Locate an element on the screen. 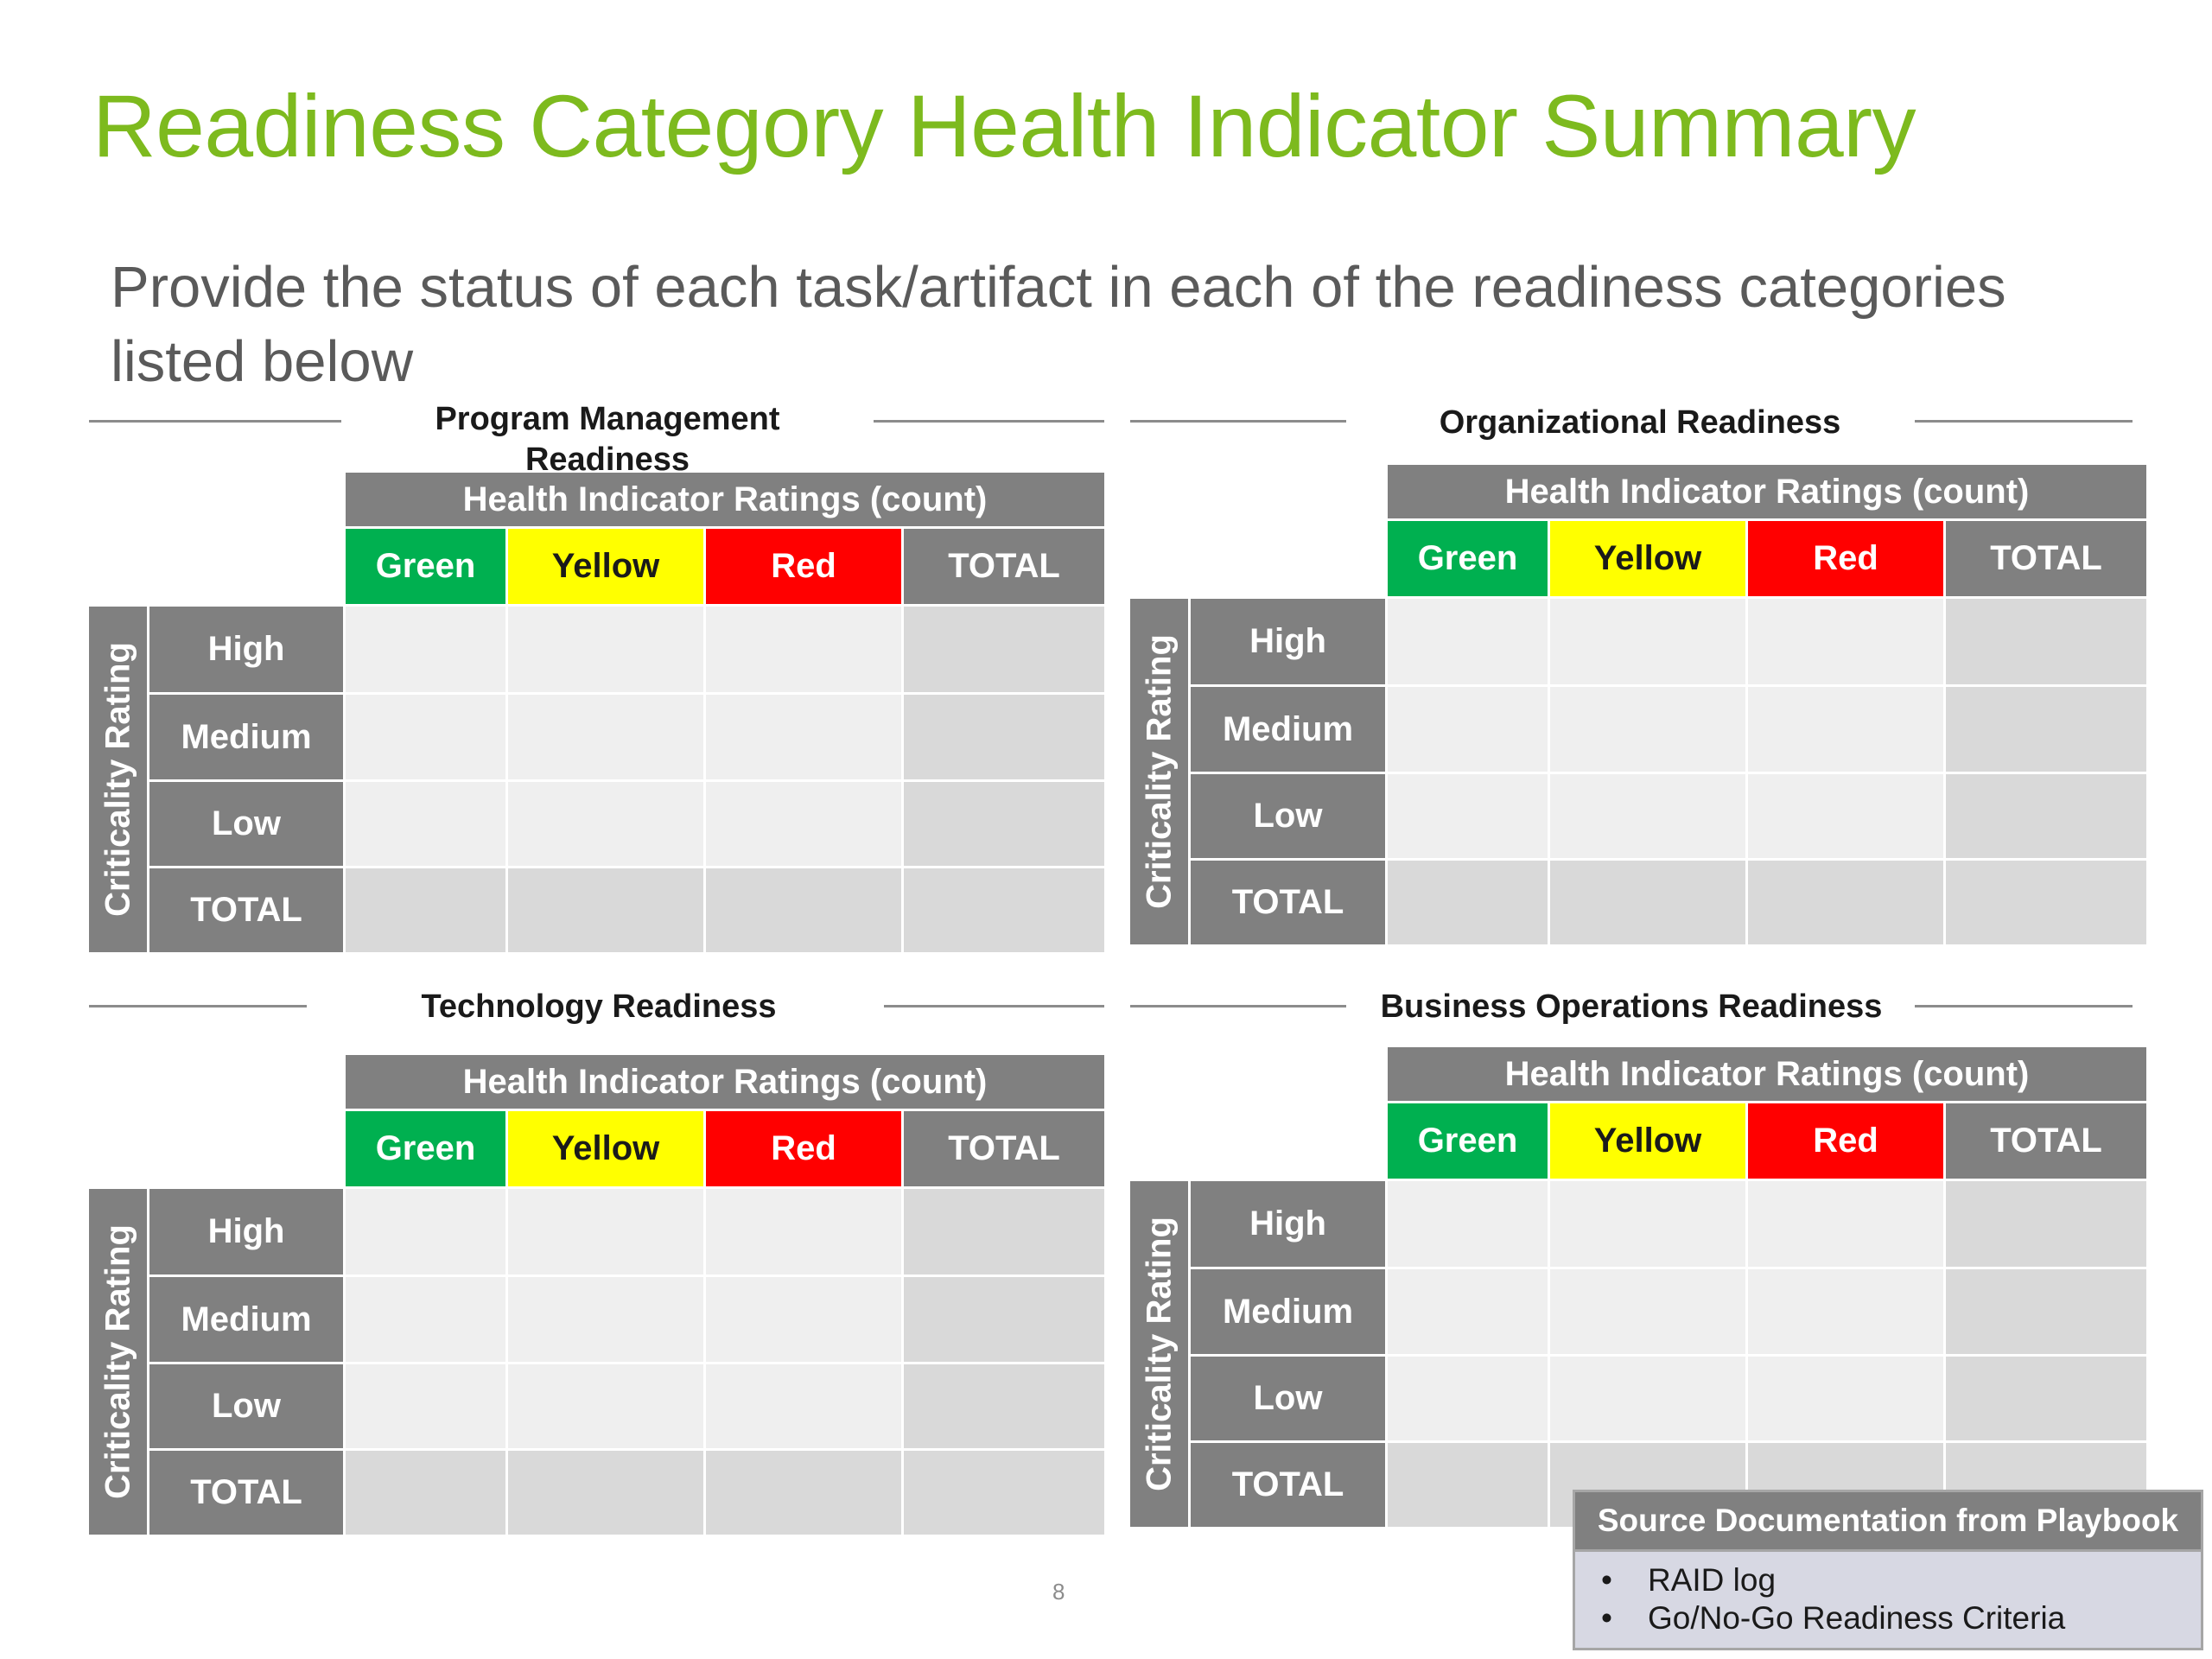 The image size is (2212, 1659). source-item: • RAID log is located at coordinates (1689, 1580).